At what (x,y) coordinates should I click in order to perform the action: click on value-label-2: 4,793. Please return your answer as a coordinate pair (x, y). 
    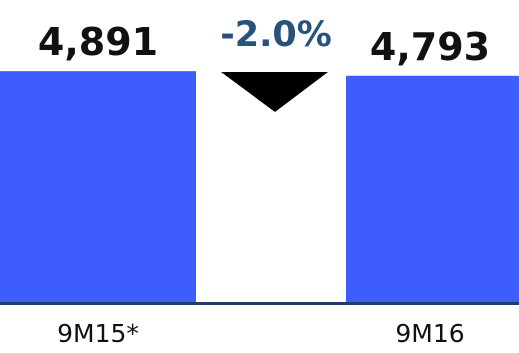
    Looking at the image, I should click on (430, 47).